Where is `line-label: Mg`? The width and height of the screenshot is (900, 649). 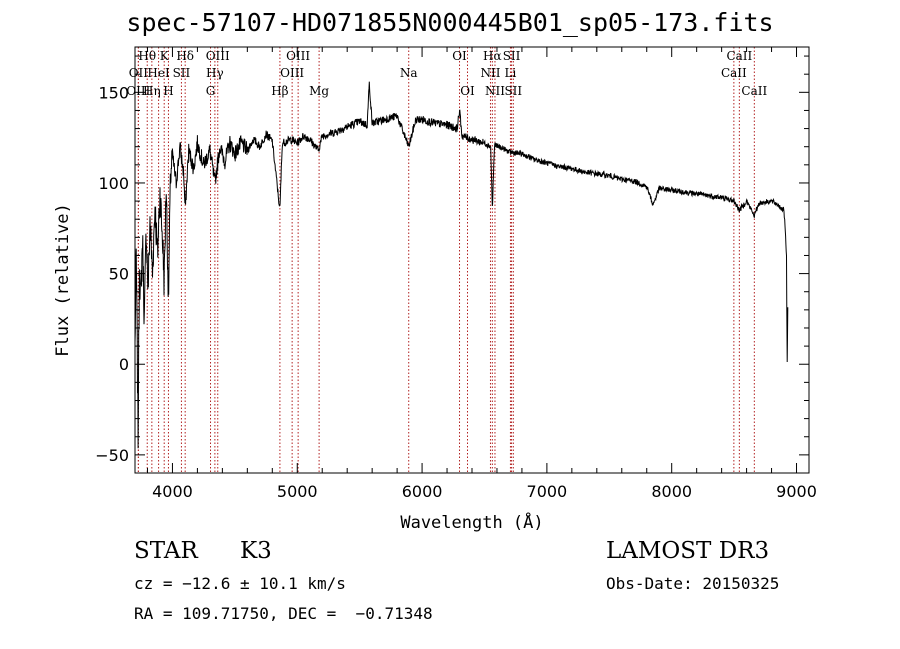
line-label: Mg is located at coordinates (319, 91).